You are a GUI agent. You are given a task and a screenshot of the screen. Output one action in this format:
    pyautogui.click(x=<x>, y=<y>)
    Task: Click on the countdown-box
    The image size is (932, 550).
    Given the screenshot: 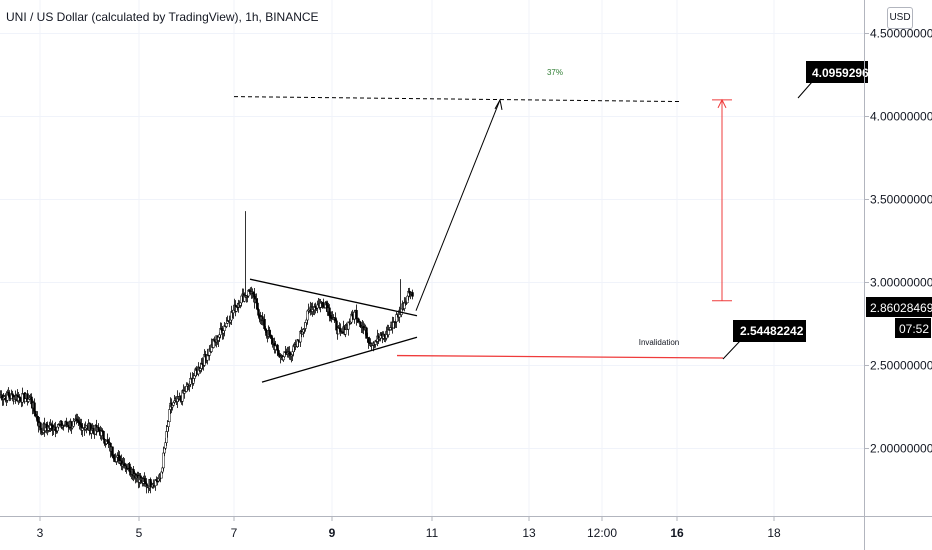 What is the action you would take?
    pyautogui.click(x=913, y=328)
    